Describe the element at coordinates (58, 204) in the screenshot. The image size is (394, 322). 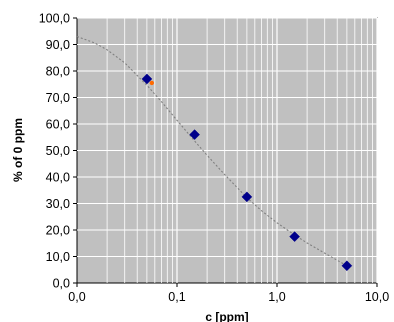
I see `y-tick-label: 30,0` at that location.